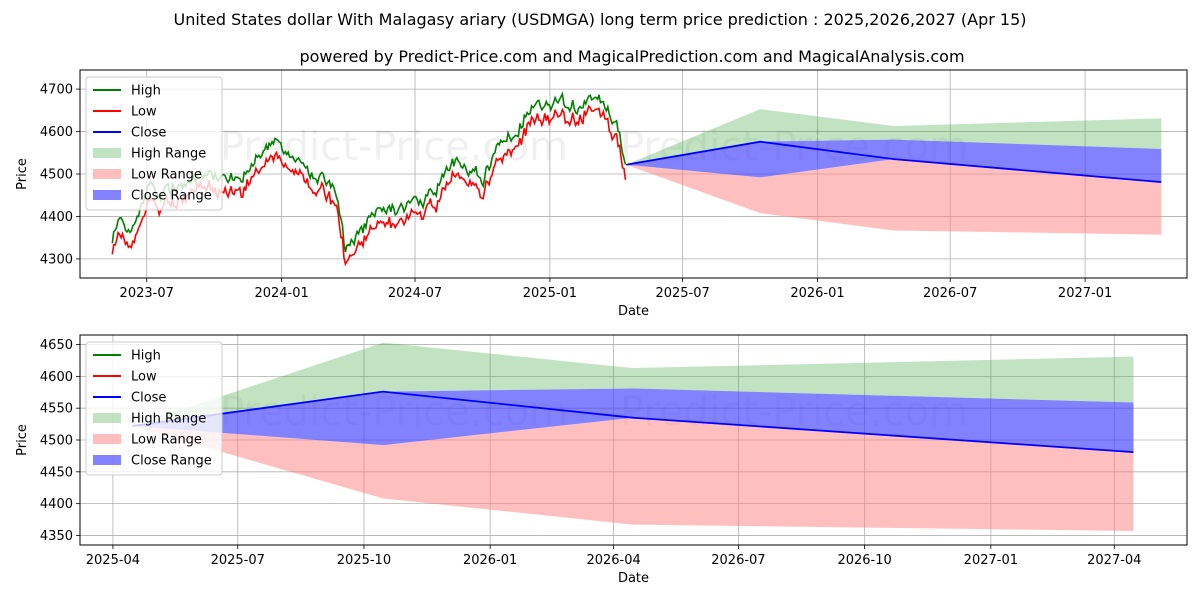 The height and width of the screenshot is (600, 1200). What do you see at coordinates (364, 560) in the screenshot?
I see `x-tick-label: 2025-10` at bounding box center [364, 560].